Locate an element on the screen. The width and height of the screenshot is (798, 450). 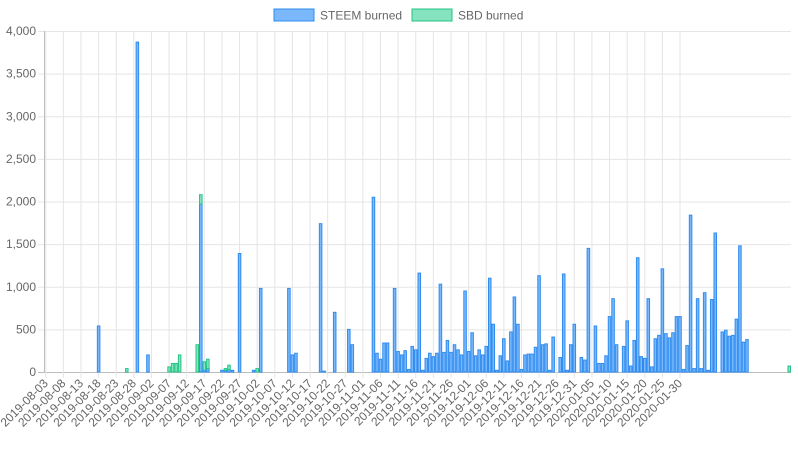
legend-item-sbd: SBD burned is located at coordinates (467, 15).